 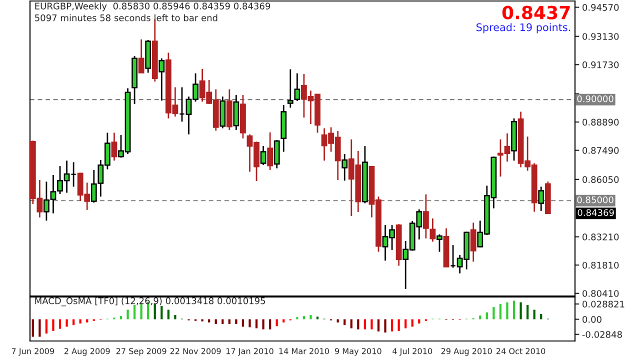 I want to click on y-tick-label: 0.94570, so click(x=600, y=7).